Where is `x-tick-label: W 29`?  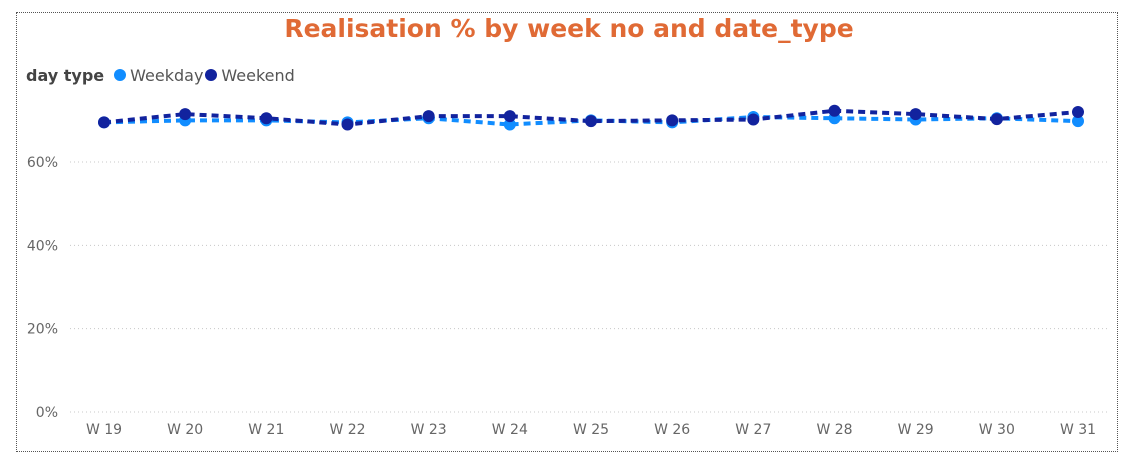
x-tick-label: W 29 is located at coordinates (916, 430).